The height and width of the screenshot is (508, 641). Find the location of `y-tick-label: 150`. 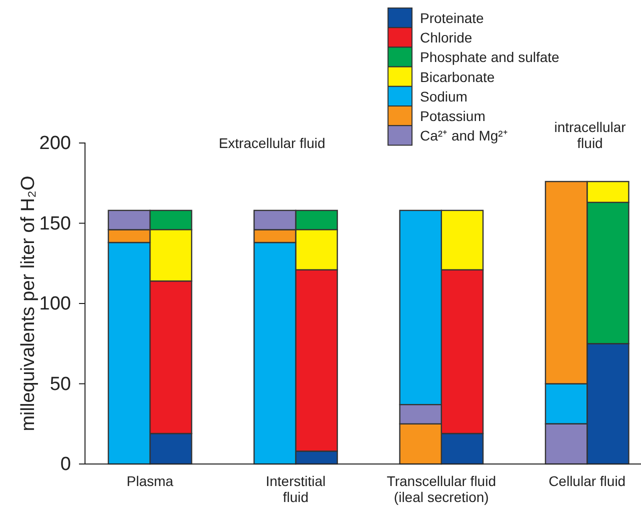

y-tick-label: 150 is located at coordinates (55, 223).